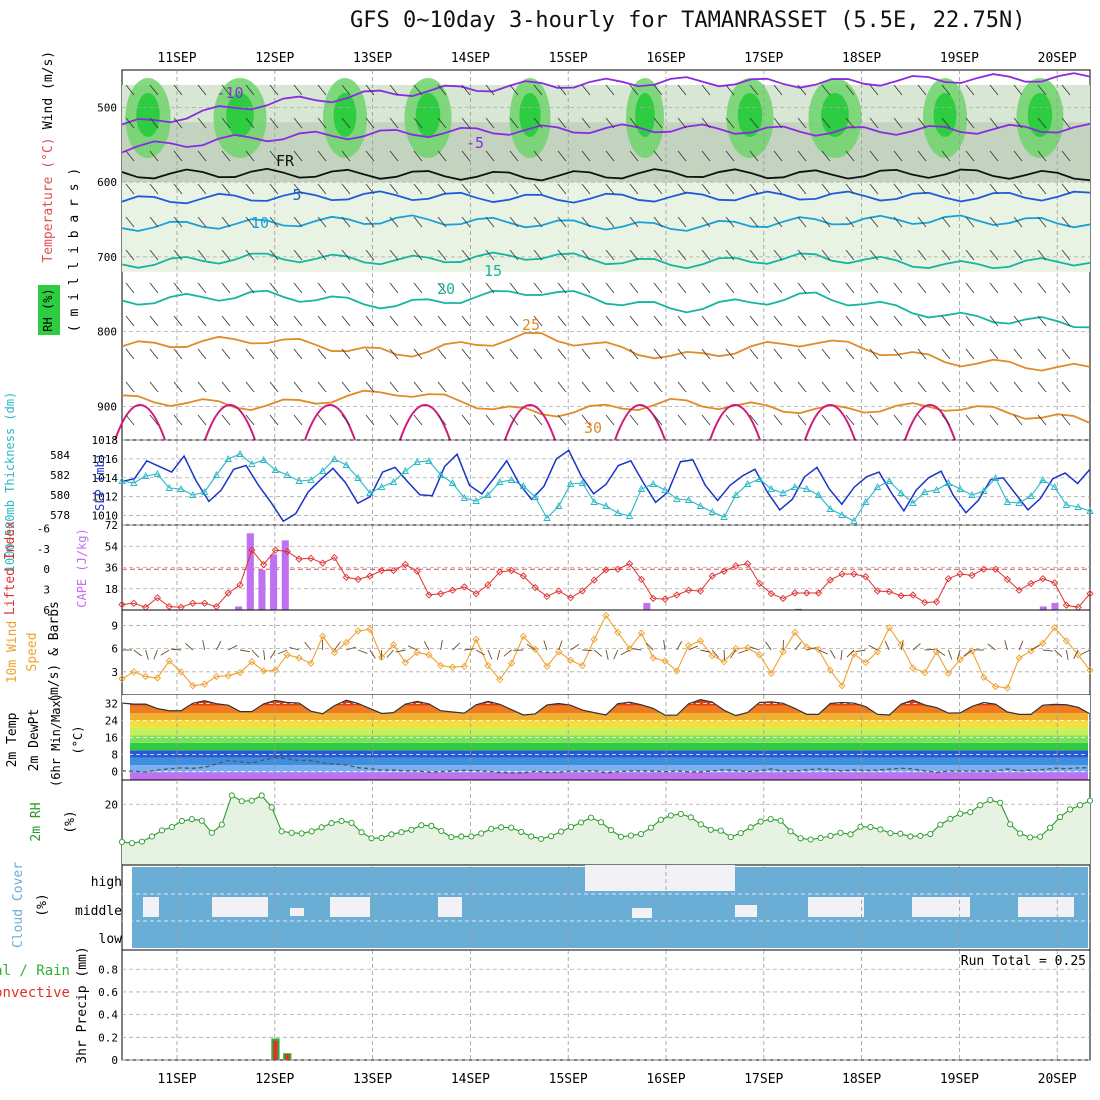 The image size is (1100, 1100). I want to click on precip-tick-label: 0, so click(114, 1060).